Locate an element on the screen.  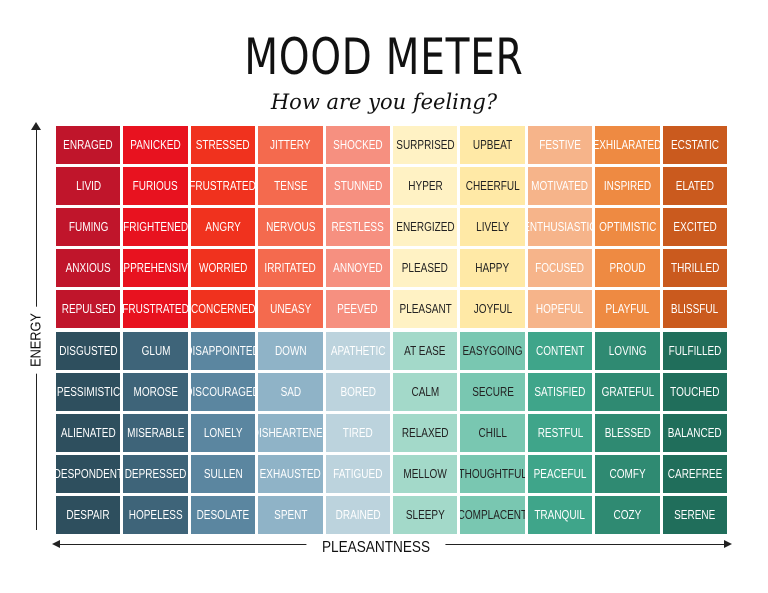
mood-cell-label: TENSE is located at coordinates (290, 186).